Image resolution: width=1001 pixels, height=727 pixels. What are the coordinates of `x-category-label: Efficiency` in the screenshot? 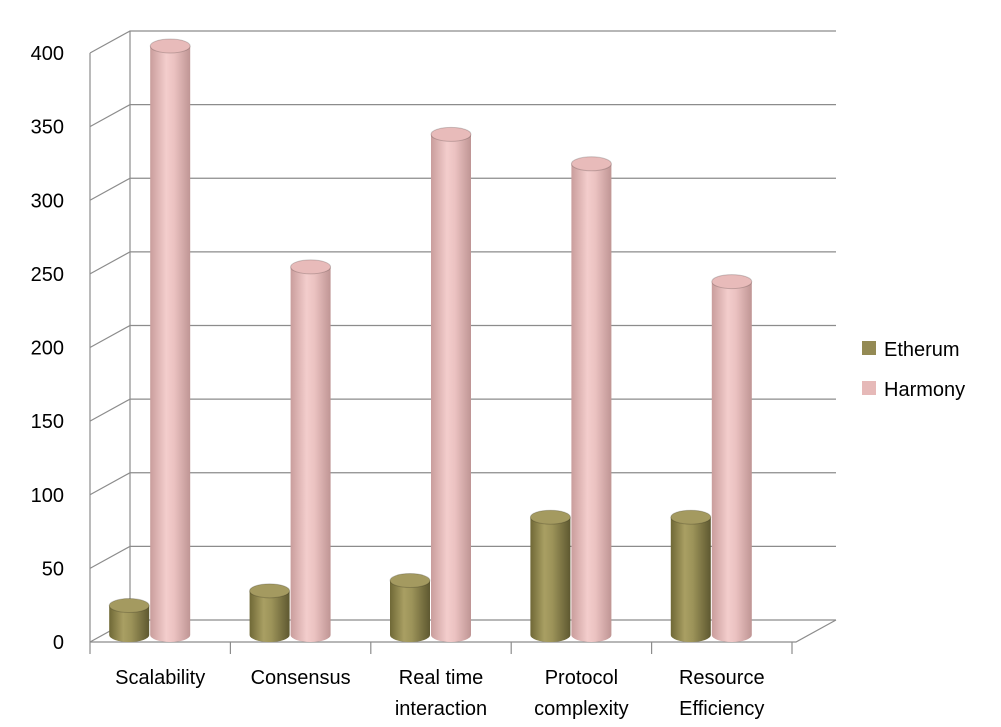 It's located at (721, 709).